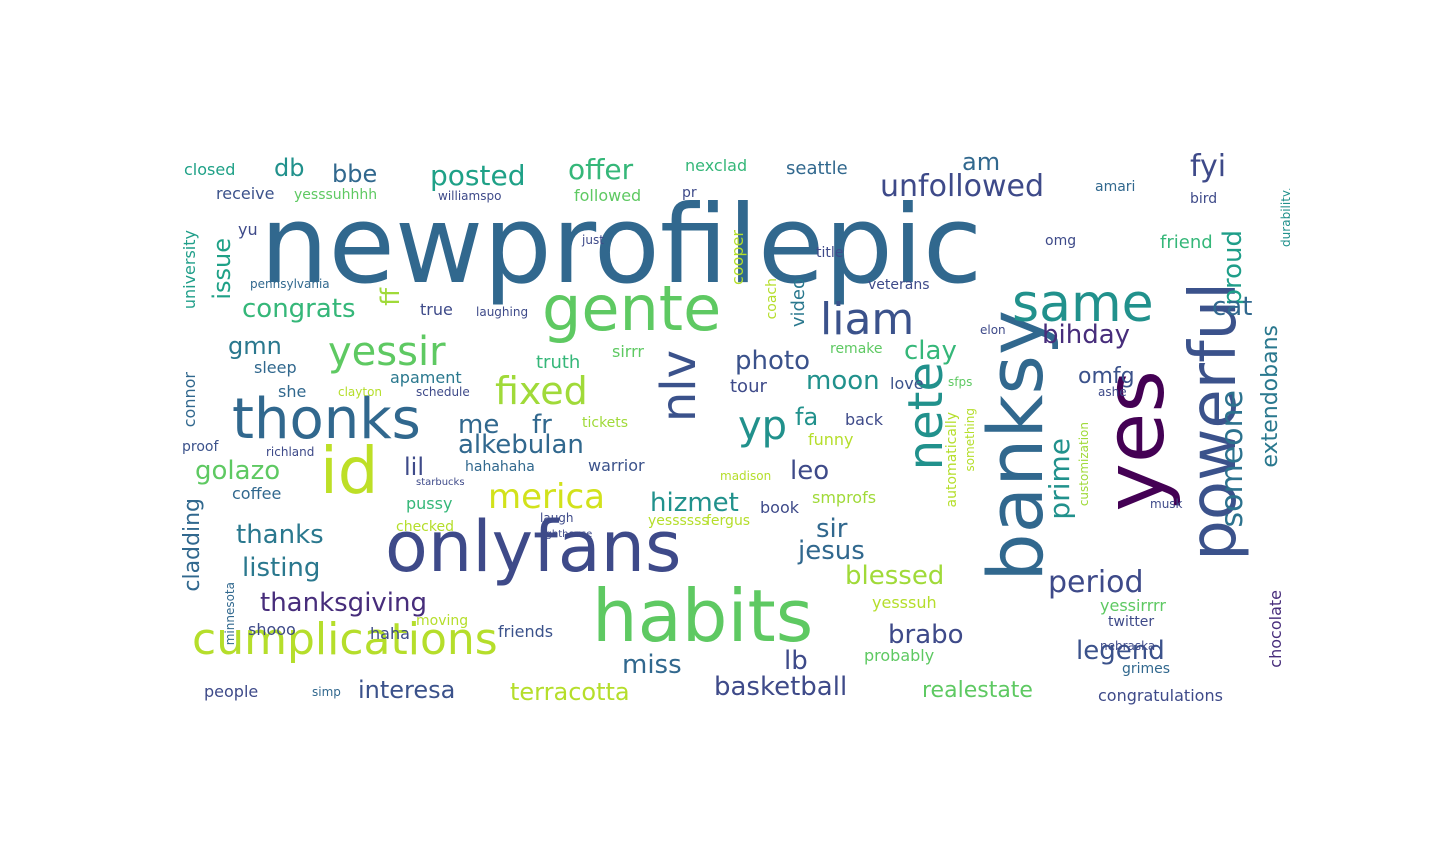 This screenshot has width=1440, height=864. Describe the element at coordinates (1131, 622) in the screenshot. I see `cloud-word: twitter` at that location.